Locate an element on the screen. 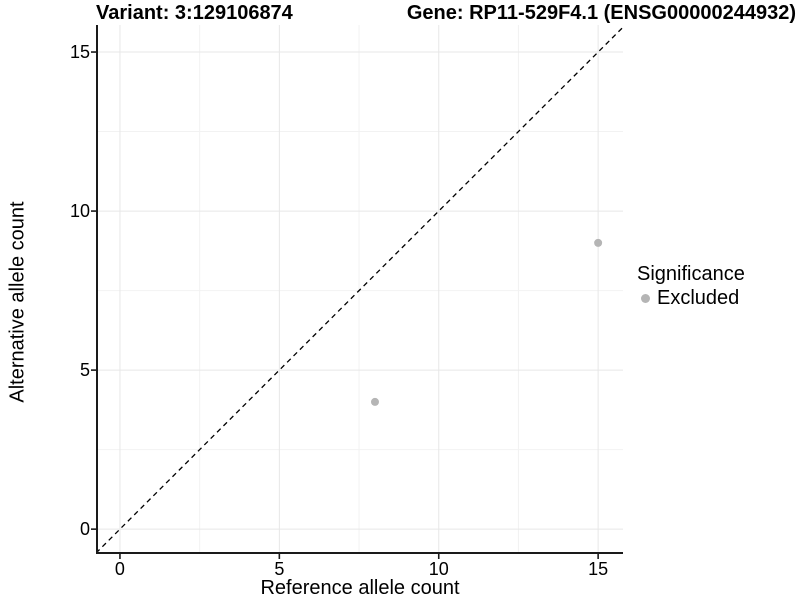  x-axis-title: Reference allele count is located at coordinates (360, 588).